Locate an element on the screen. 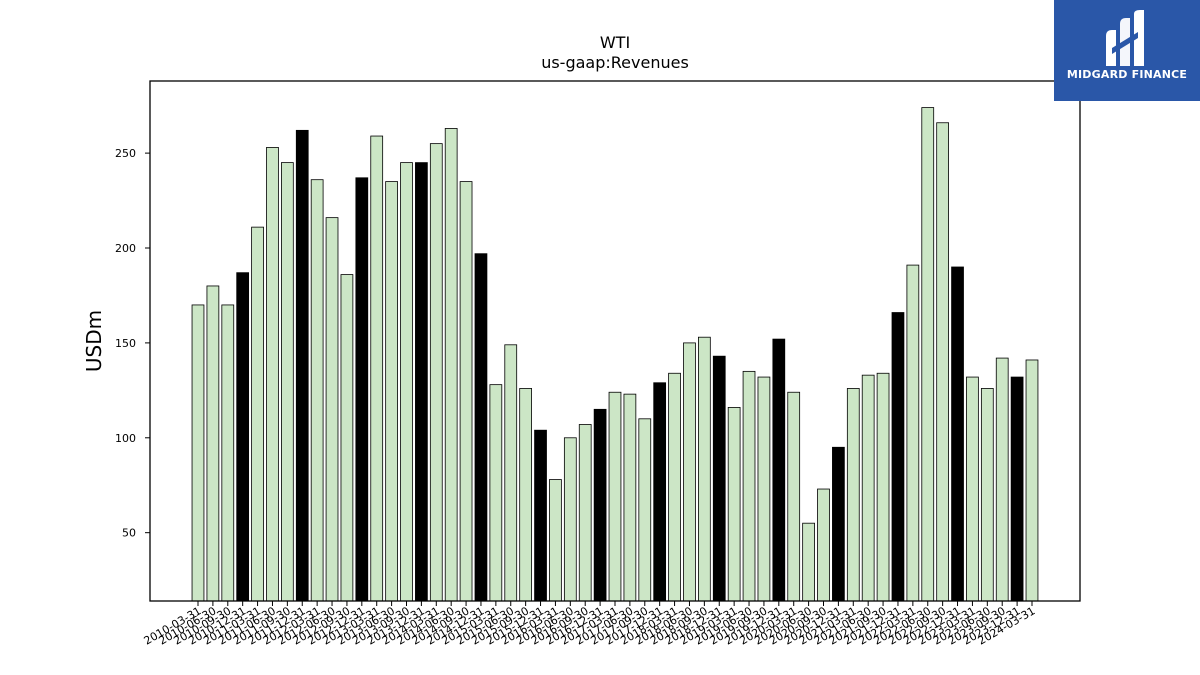 Image resolution: width=1200 pixels, height=675 pixels. y-axis-ticks: 50 100 150 200 250 is located at coordinates (132, 343).